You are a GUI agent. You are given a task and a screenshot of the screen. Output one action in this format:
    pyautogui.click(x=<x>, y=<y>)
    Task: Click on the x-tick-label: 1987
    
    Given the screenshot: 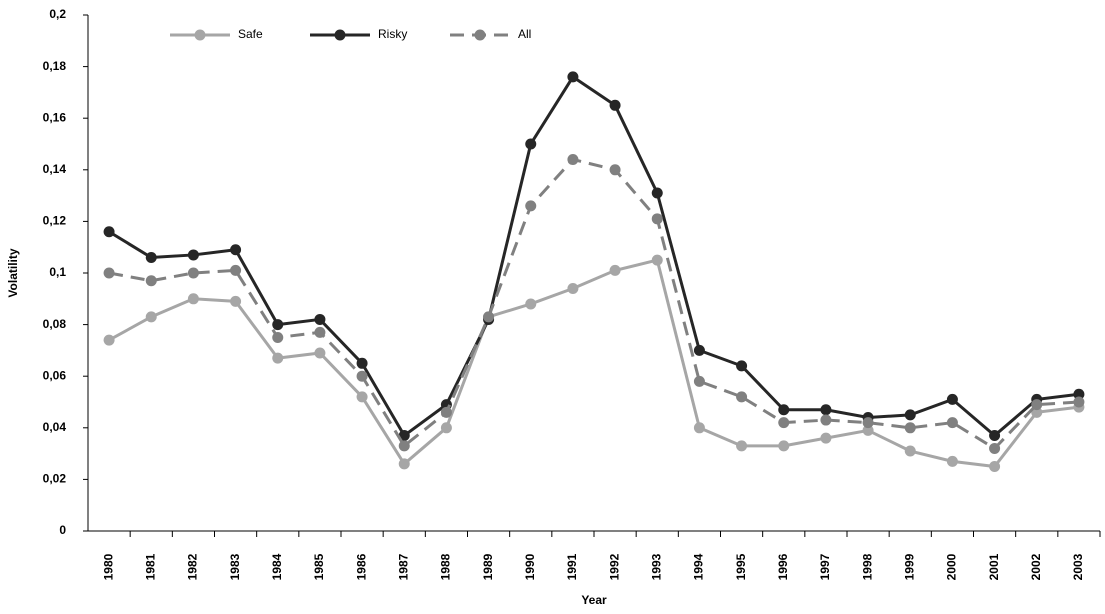 What is the action you would take?
    pyautogui.click(x=403, y=566)
    